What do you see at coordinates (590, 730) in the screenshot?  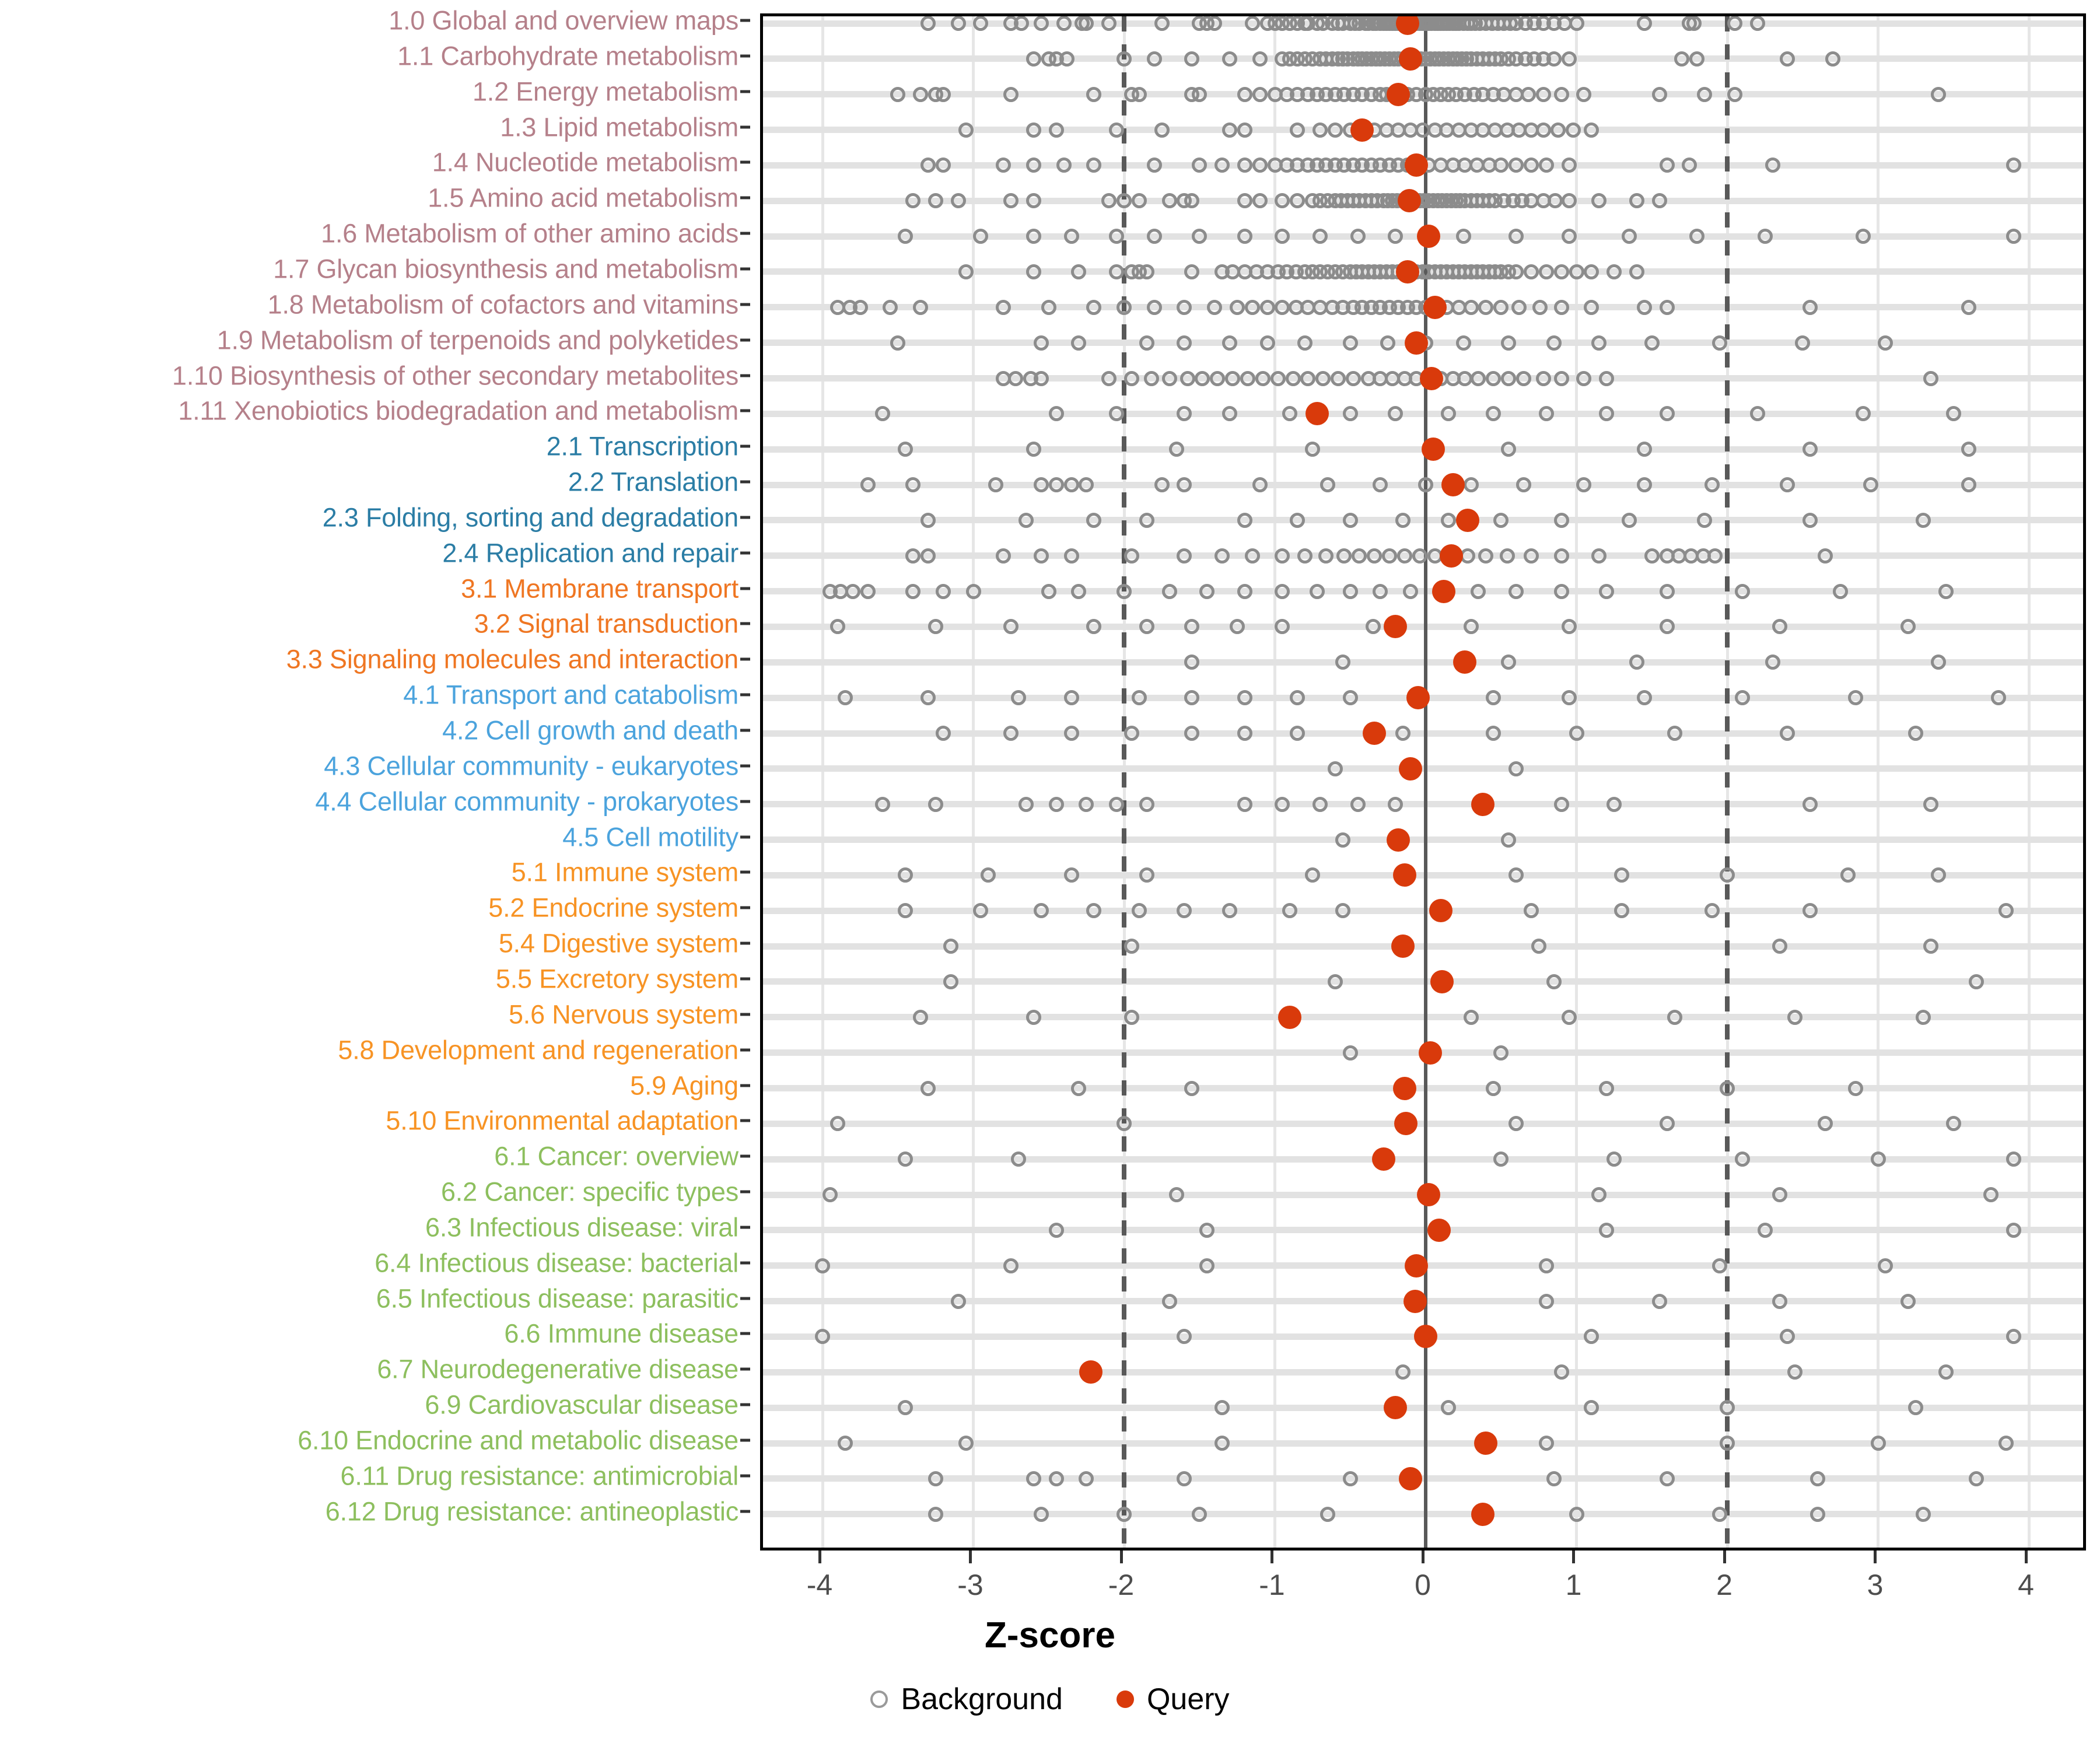 I see `y-axis-label: 4.2 Cell growth and death` at bounding box center [590, 730].